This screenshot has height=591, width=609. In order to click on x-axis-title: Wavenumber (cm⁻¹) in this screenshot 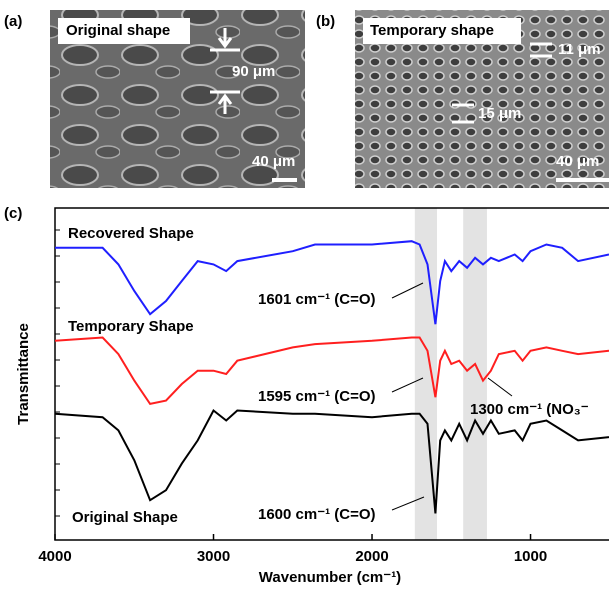, I will do `click(330, 577)`.